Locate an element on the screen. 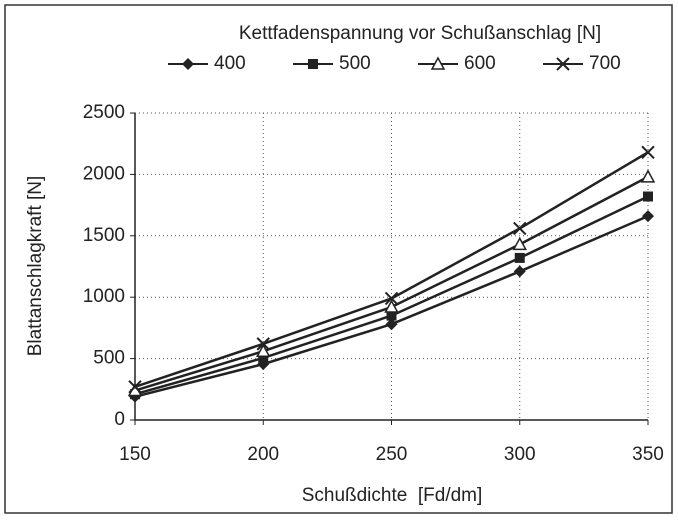 The height and width of the screenshot is (520, 678). y-tick-label: 2500 is located at coordinates (104, 112).